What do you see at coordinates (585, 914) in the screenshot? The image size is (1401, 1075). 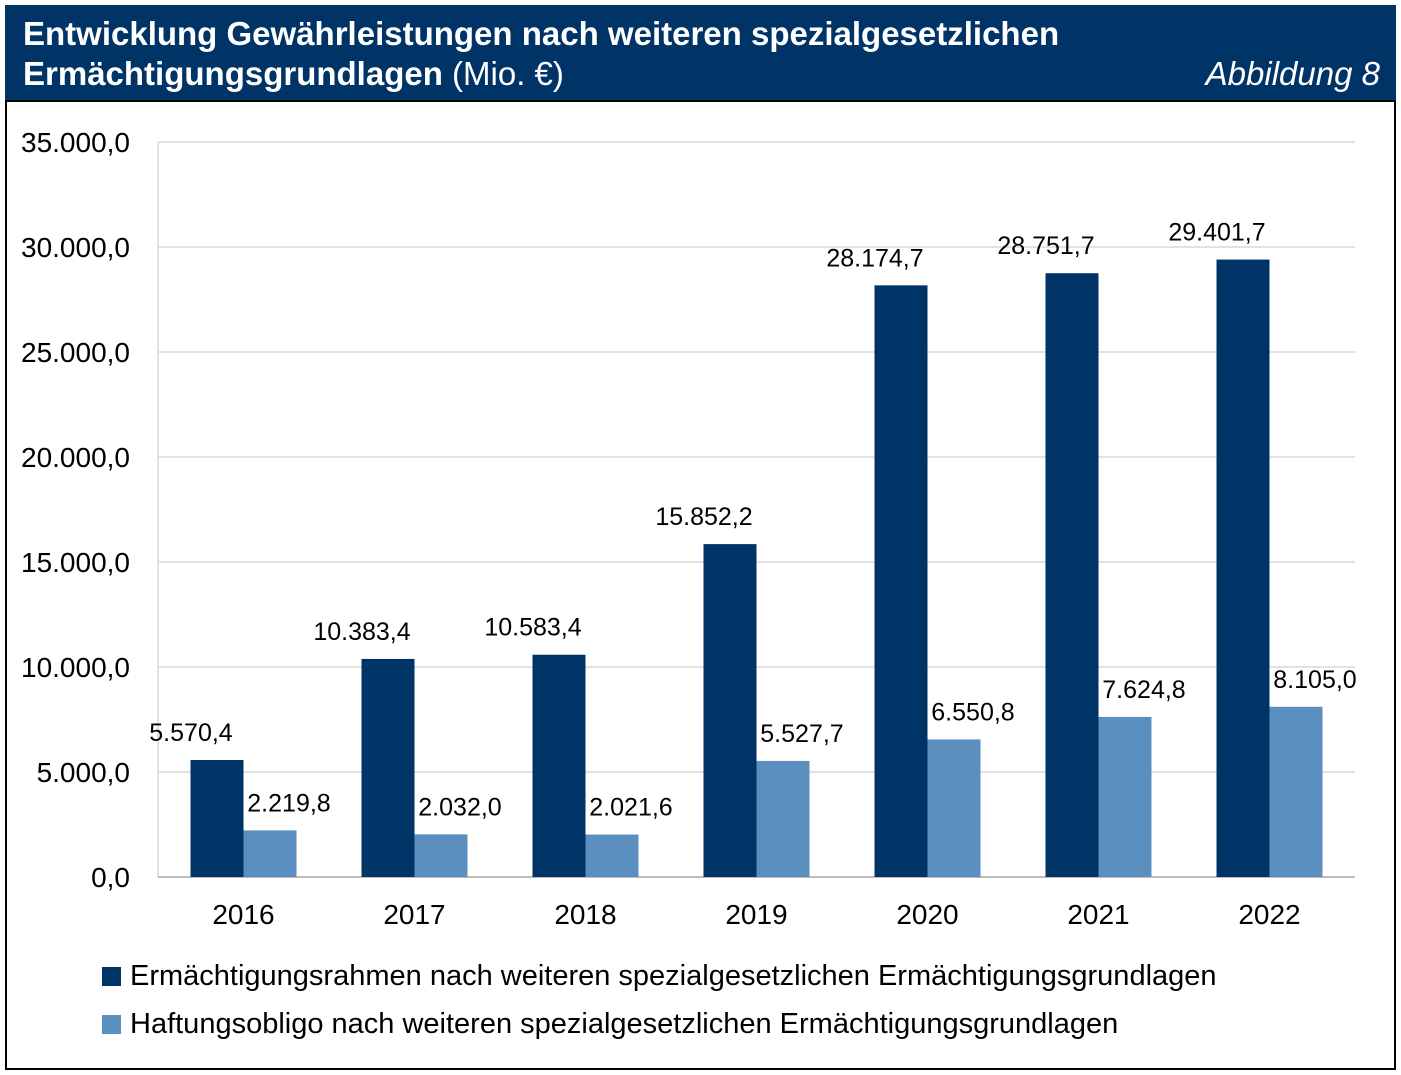 I see `x-tick-label: 2018` at bounding box center [585, 914].